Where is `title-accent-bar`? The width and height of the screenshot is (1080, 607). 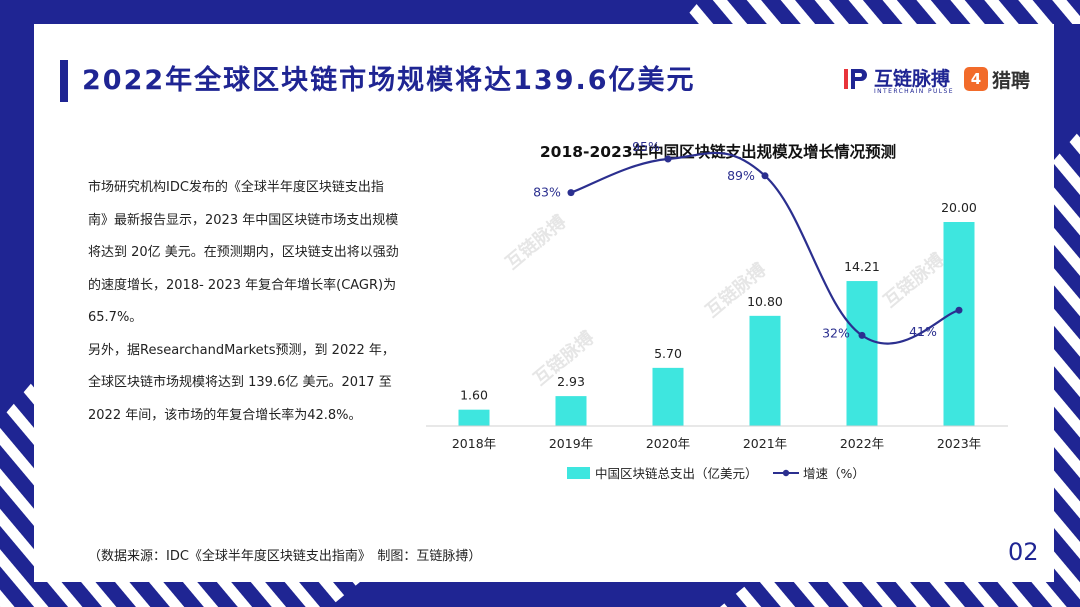
title-accent-bar is located at coordinates (64, 81).